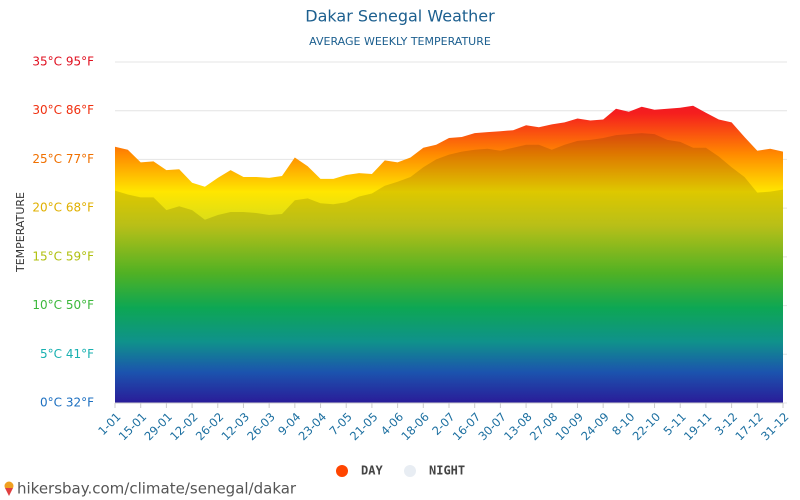 The width and height of the screenshot is (800, 500). I want to click on y-tick-label: 20°C 68°F, so click(63, 208).